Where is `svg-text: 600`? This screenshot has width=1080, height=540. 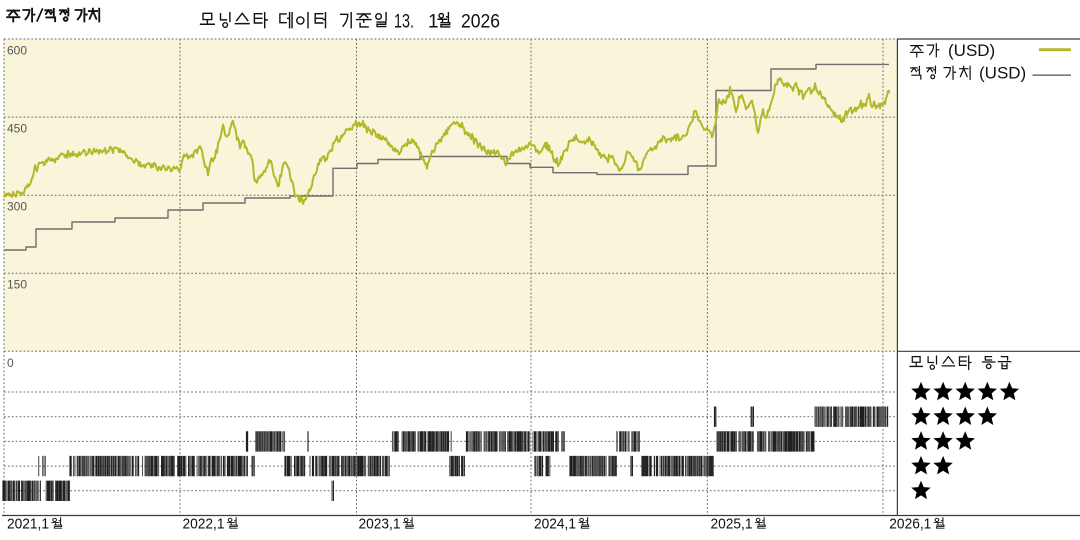
svg-text: 600 is located at coordinates (17, 51).